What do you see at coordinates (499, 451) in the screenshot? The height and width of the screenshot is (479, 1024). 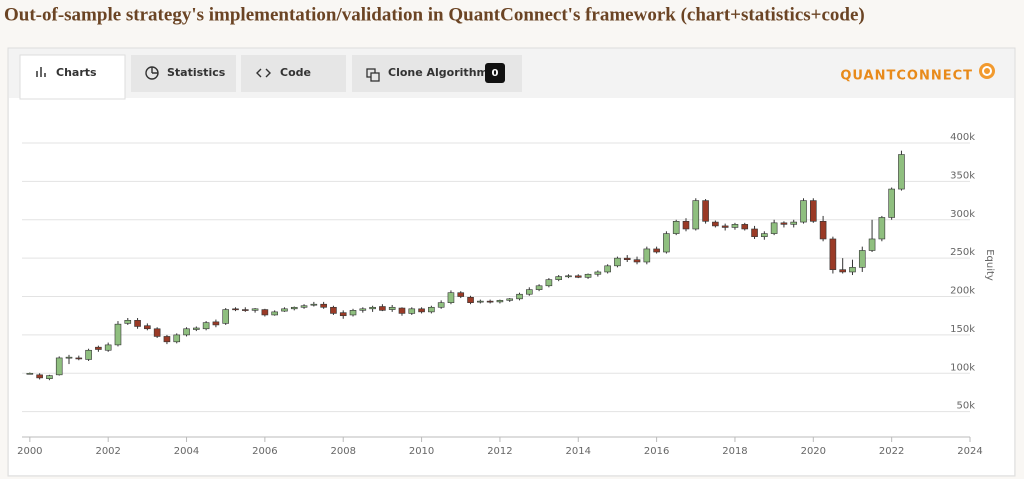 I see `x-tick-label: 2012` at bounding box center [499, 451].